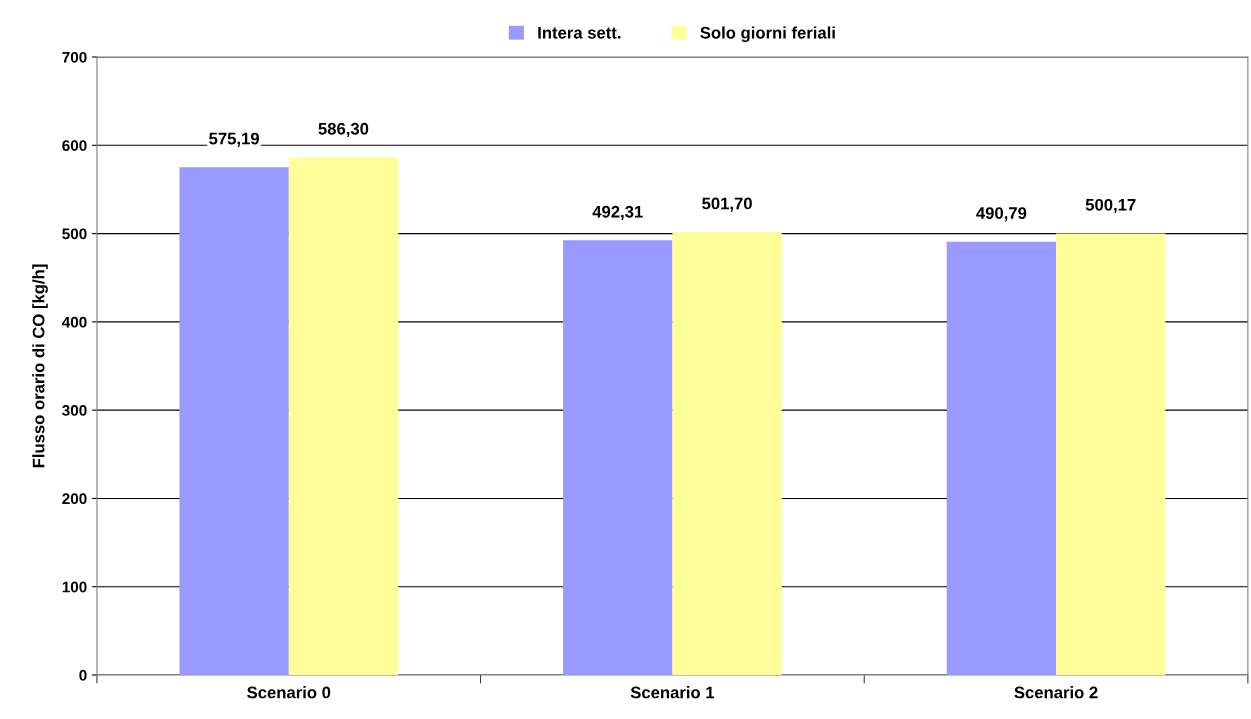  Describe the element at coordinates (74, 587) in the screenshot. I see `y-tick-label: 100` at that location.